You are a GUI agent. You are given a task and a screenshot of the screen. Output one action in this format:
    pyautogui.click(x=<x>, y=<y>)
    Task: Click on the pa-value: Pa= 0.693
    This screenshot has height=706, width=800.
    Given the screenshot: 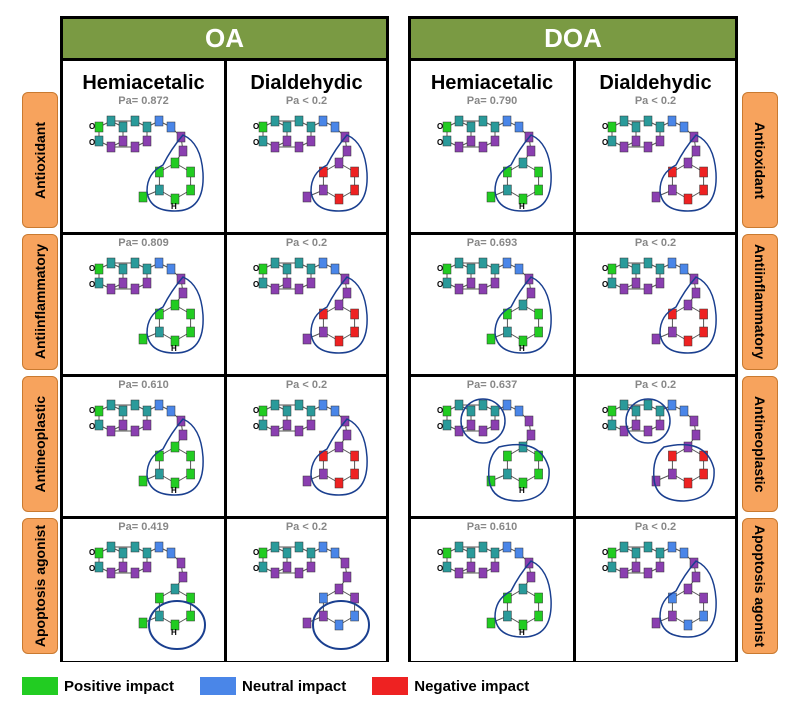 What is the action you would take?
    pyautogui.click(x=492, y=243)
    